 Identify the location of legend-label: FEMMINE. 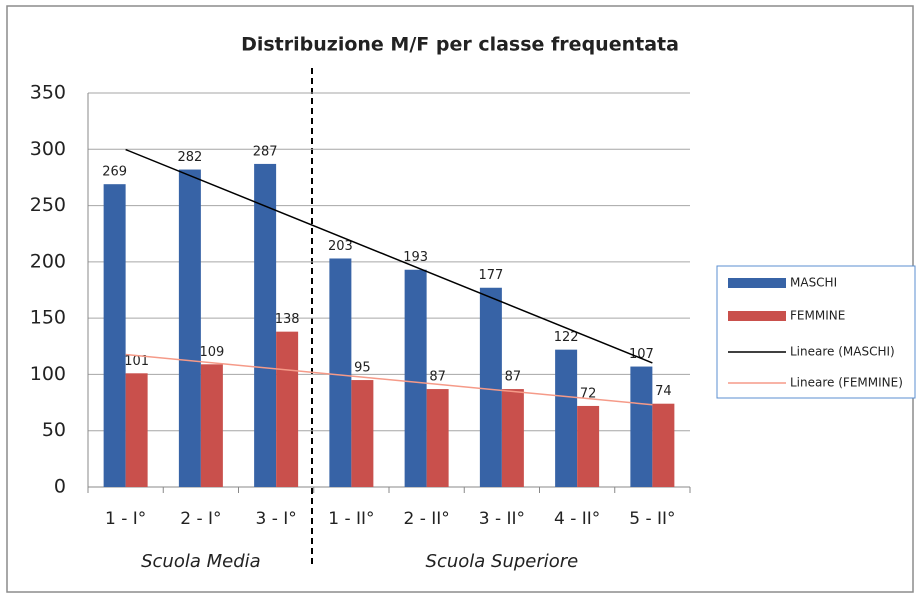
(817, 316).